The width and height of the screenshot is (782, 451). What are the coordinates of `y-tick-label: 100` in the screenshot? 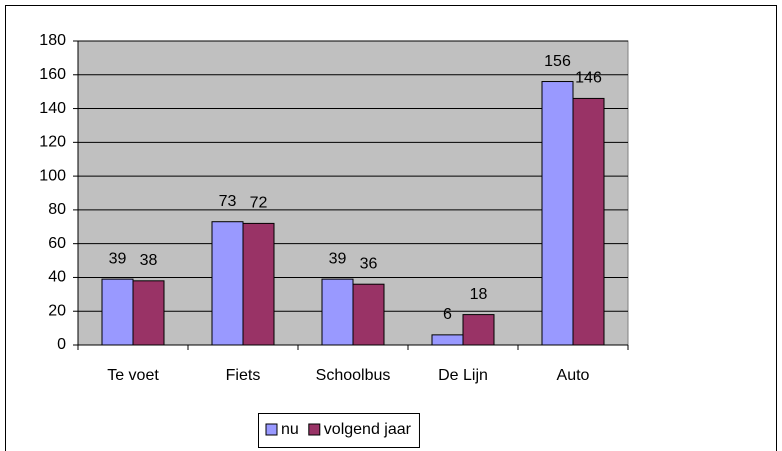 It's located at (52, 175).